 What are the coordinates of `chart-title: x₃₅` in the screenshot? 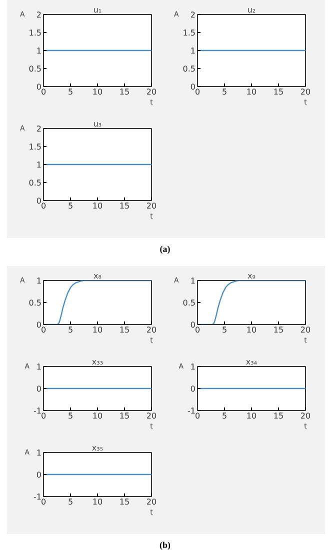 It's located at (98, 448).